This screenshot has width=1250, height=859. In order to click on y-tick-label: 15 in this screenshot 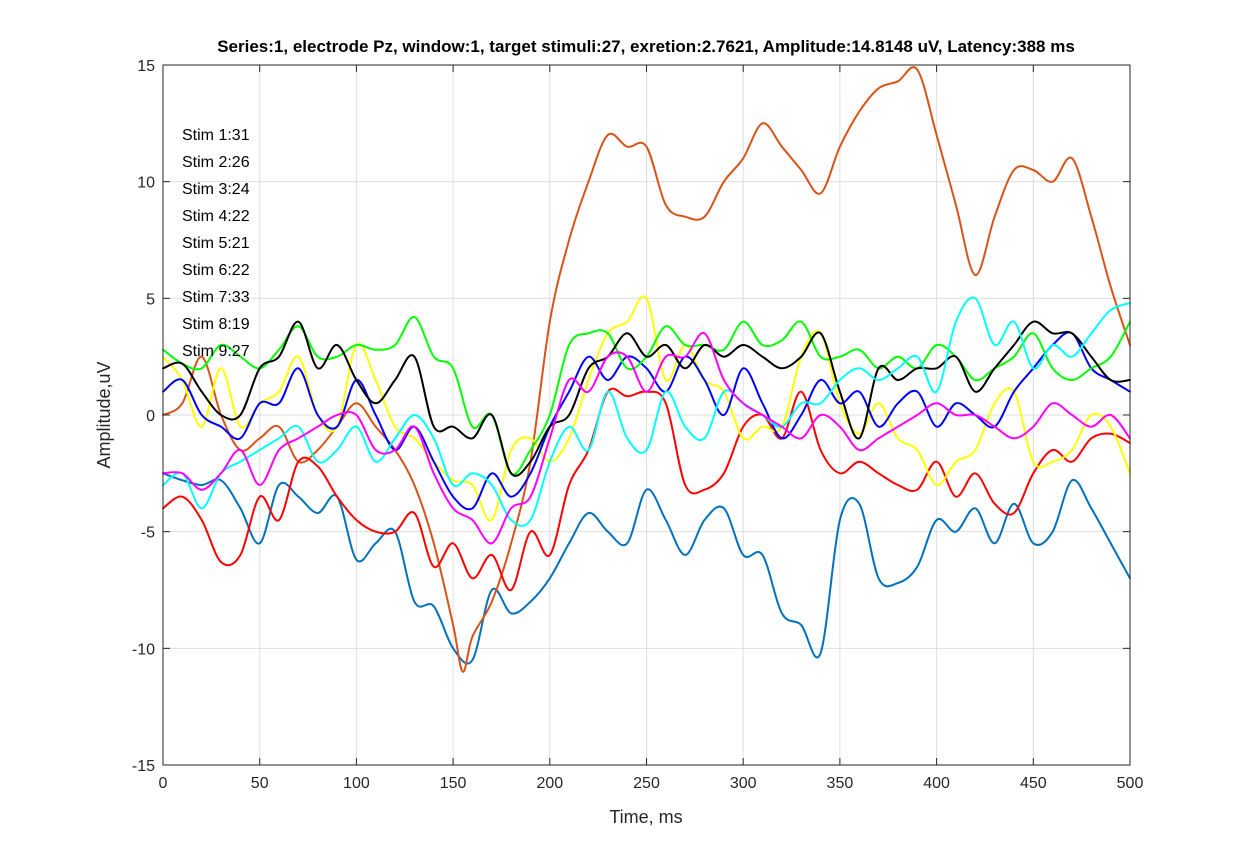, I will do `click(146, 66)`.